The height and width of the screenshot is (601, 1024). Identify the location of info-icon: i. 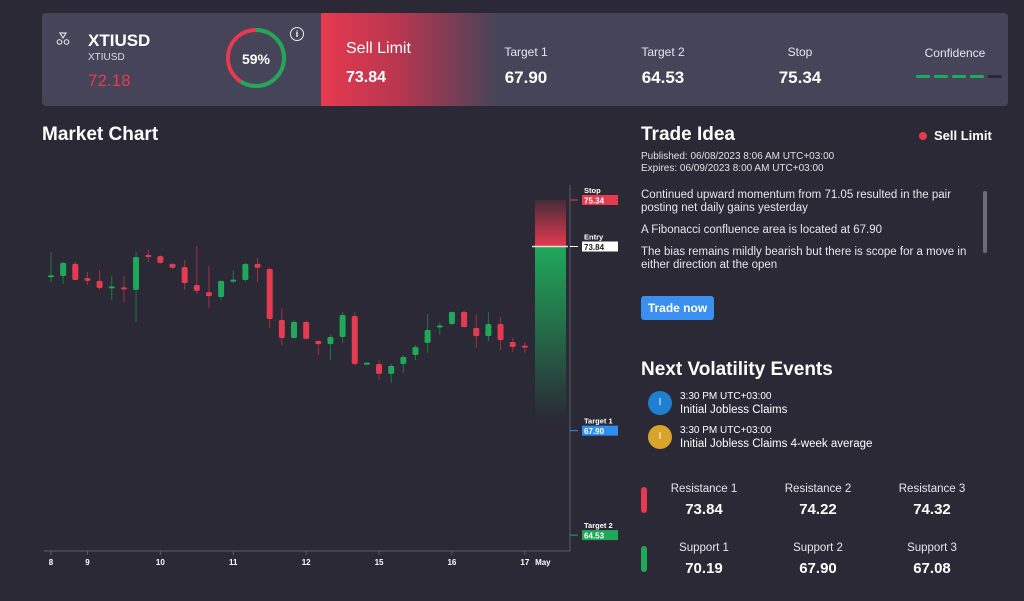
(297, 34).